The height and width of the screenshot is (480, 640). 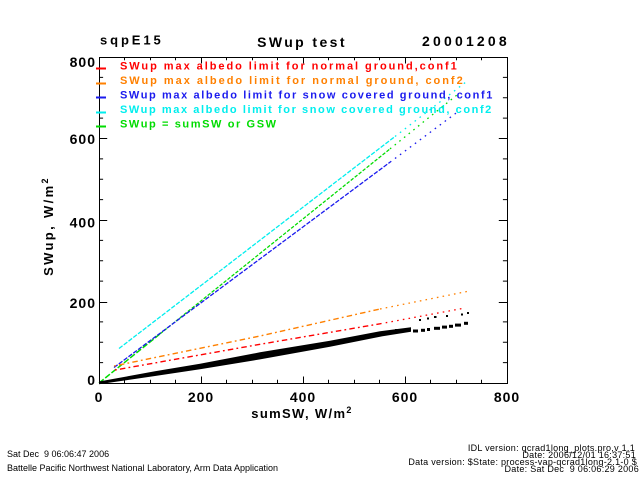 I want to click on svg-text: SWup = sumSW or GSW, so click(x=199, y=124).